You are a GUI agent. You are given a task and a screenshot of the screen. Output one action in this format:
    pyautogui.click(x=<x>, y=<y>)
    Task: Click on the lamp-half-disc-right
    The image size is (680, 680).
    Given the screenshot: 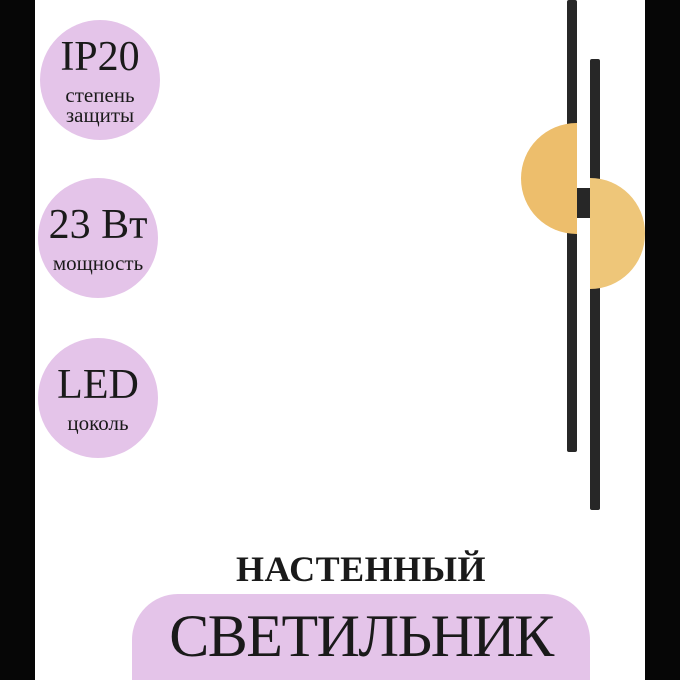 What is the action you would take?
    pyautogui.click(x=617, y=233)
    